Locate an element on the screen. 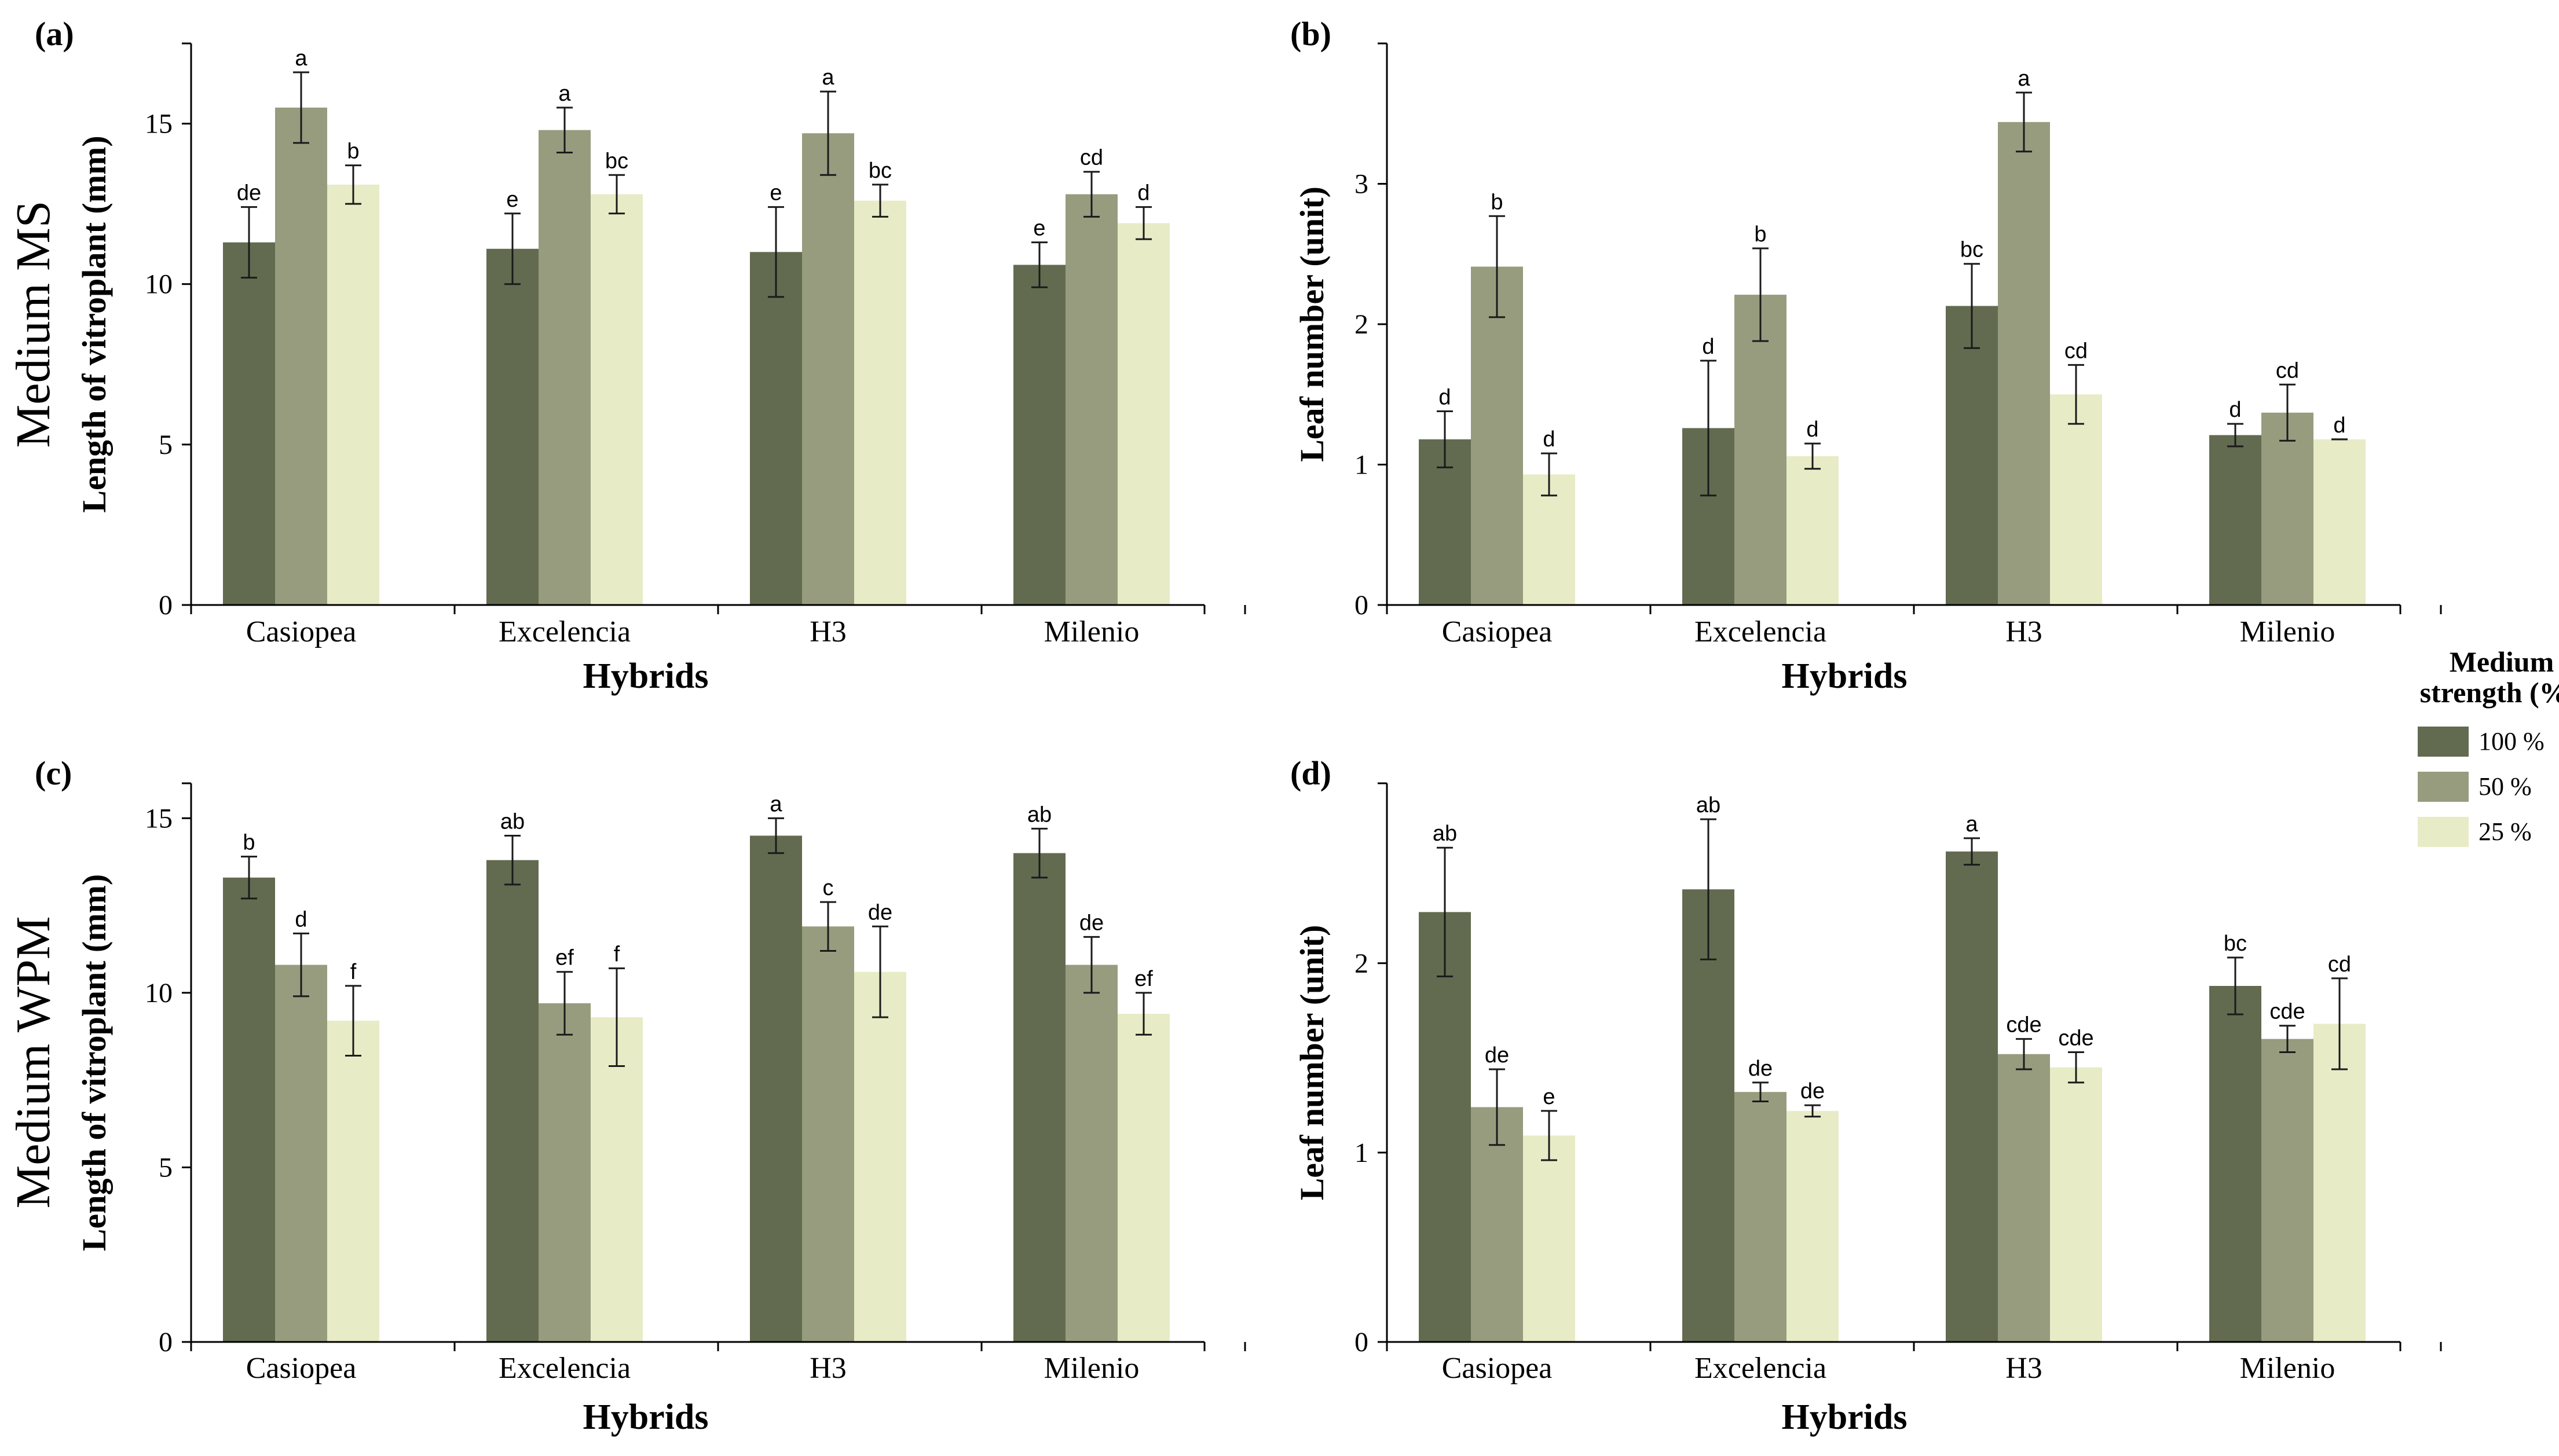 Image resolution: width=2559 pixels, height=1456 pixels. panel-letter: (a) is located at coordinates (54, 34).